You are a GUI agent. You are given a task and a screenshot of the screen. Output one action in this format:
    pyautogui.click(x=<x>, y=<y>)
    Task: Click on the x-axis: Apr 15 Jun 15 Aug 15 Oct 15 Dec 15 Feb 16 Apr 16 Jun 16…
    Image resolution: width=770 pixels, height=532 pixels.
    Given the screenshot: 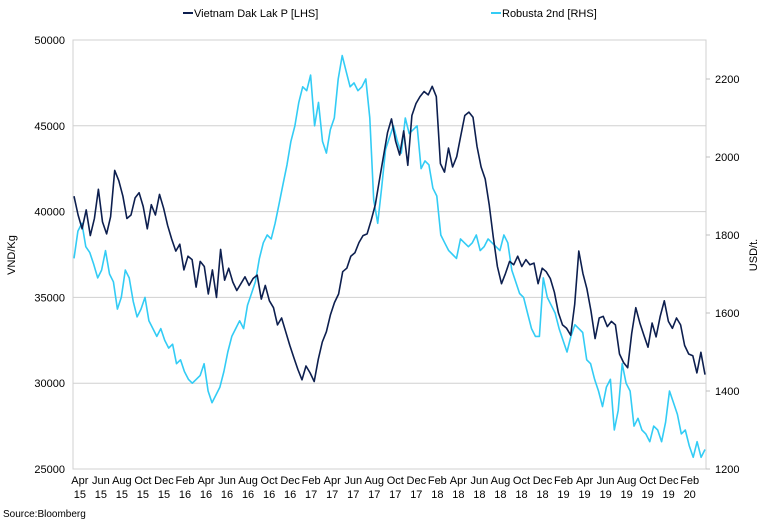 What is the action you would take?
    pyautogui.click(x=385, y=488)
    